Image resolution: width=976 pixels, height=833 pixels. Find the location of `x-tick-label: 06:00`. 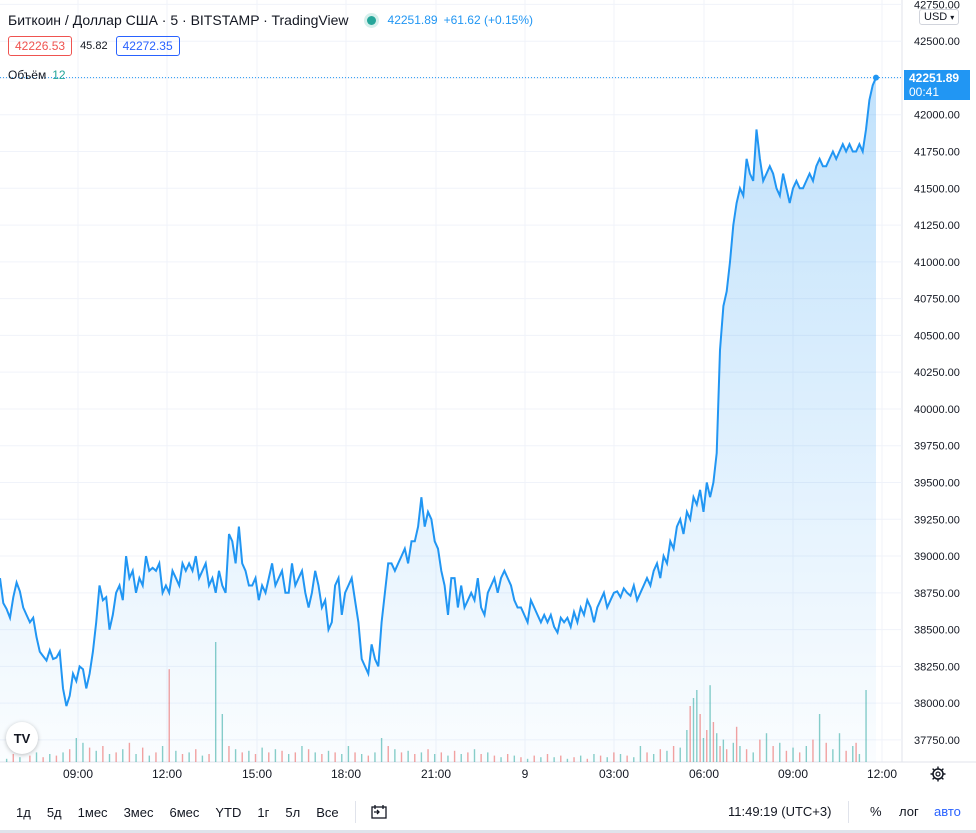

x-tick-label: 06:00 is located at coordinates (704, 774).